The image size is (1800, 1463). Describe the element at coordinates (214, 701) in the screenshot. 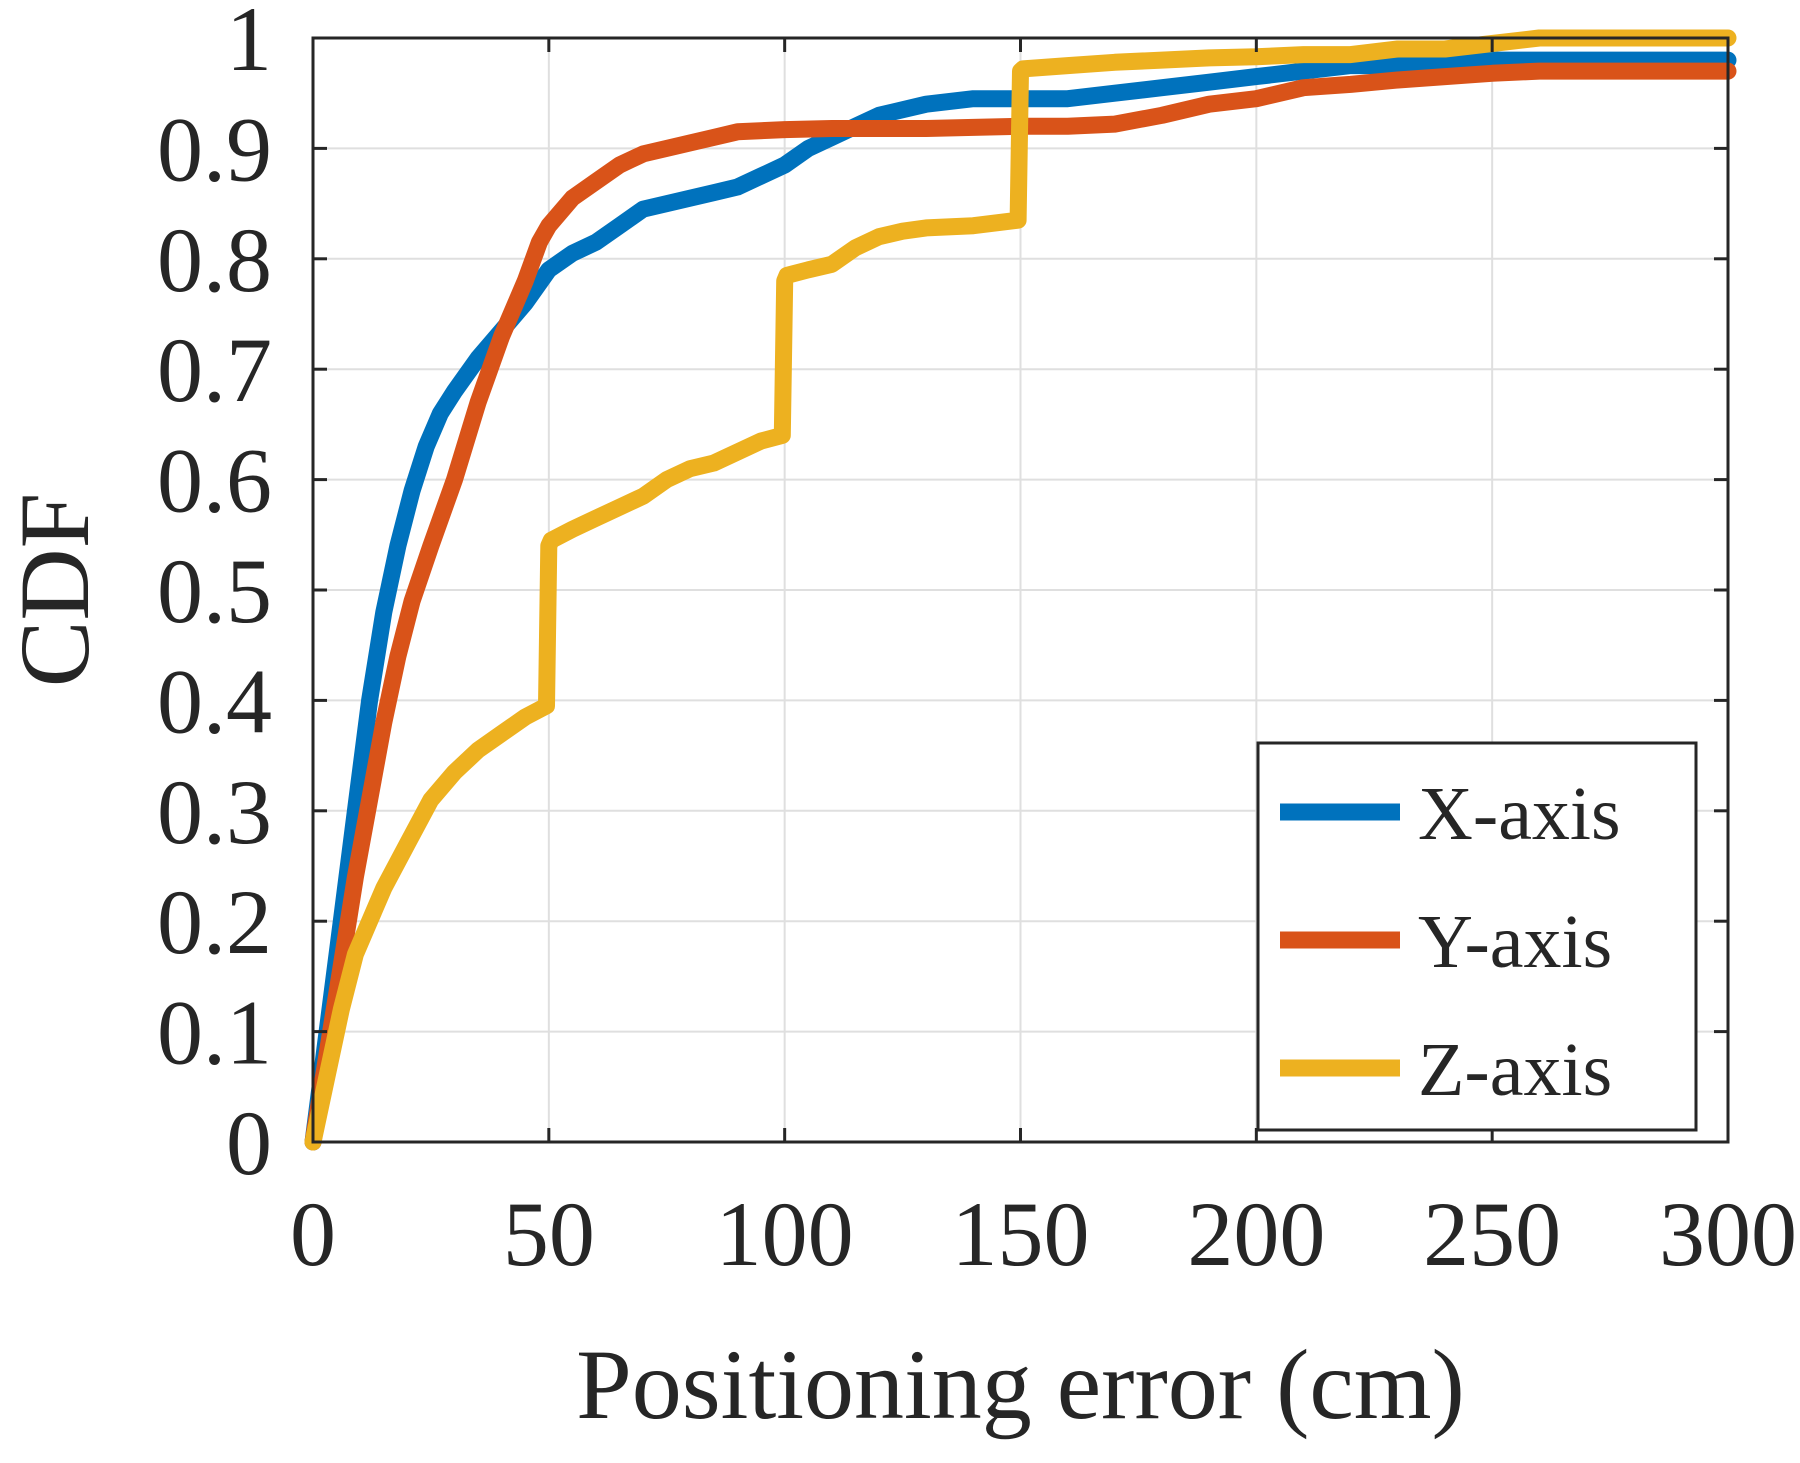

I see `y-tick-label: 0.4` at that location.